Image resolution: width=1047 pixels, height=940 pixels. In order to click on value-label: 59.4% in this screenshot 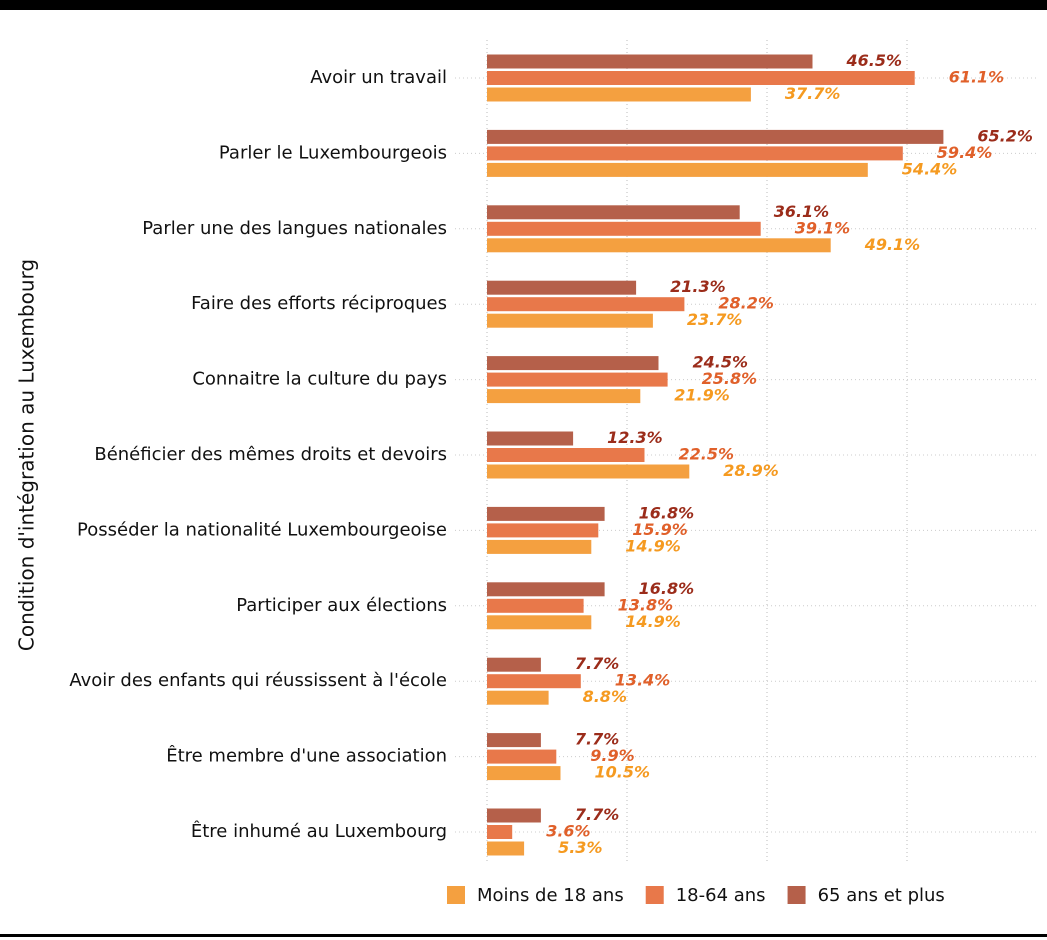, I will do `click(965, 152)`.